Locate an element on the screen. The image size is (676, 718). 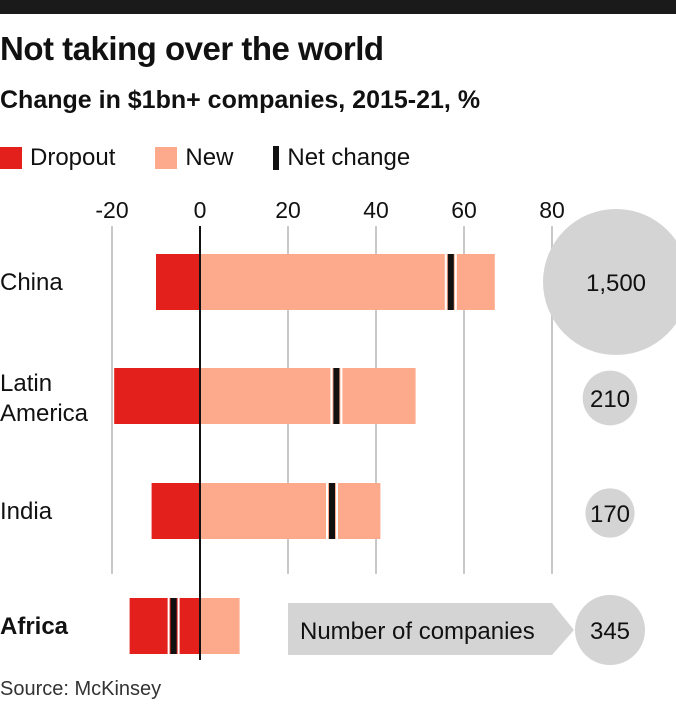
category-label: Latin is located at coordinates (26, 383).